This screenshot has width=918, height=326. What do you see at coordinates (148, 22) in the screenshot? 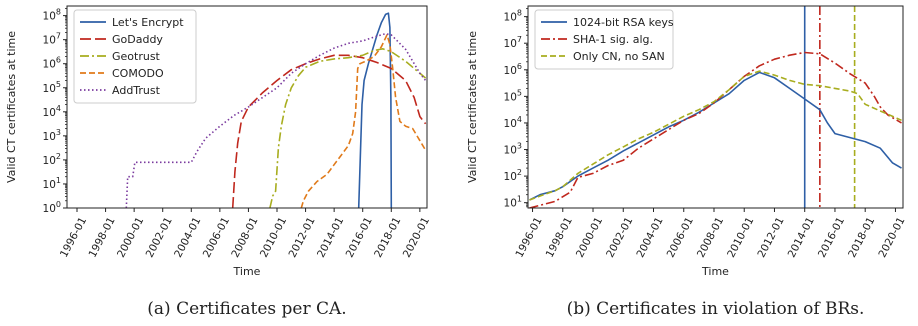
I see `legend-label-let-s-encrypt: Let's Encrypt` at bounding box center [148, 22].